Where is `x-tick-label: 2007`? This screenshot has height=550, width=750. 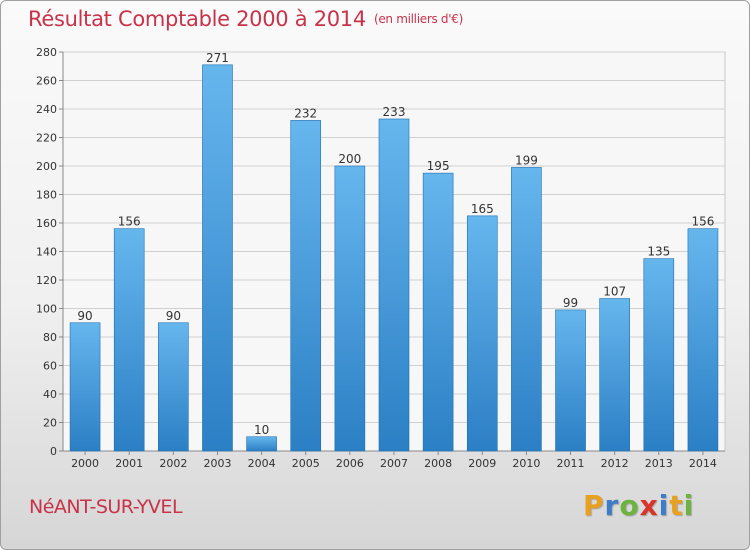
x-tick-label: 2007 is located at coordinates (394, 463).